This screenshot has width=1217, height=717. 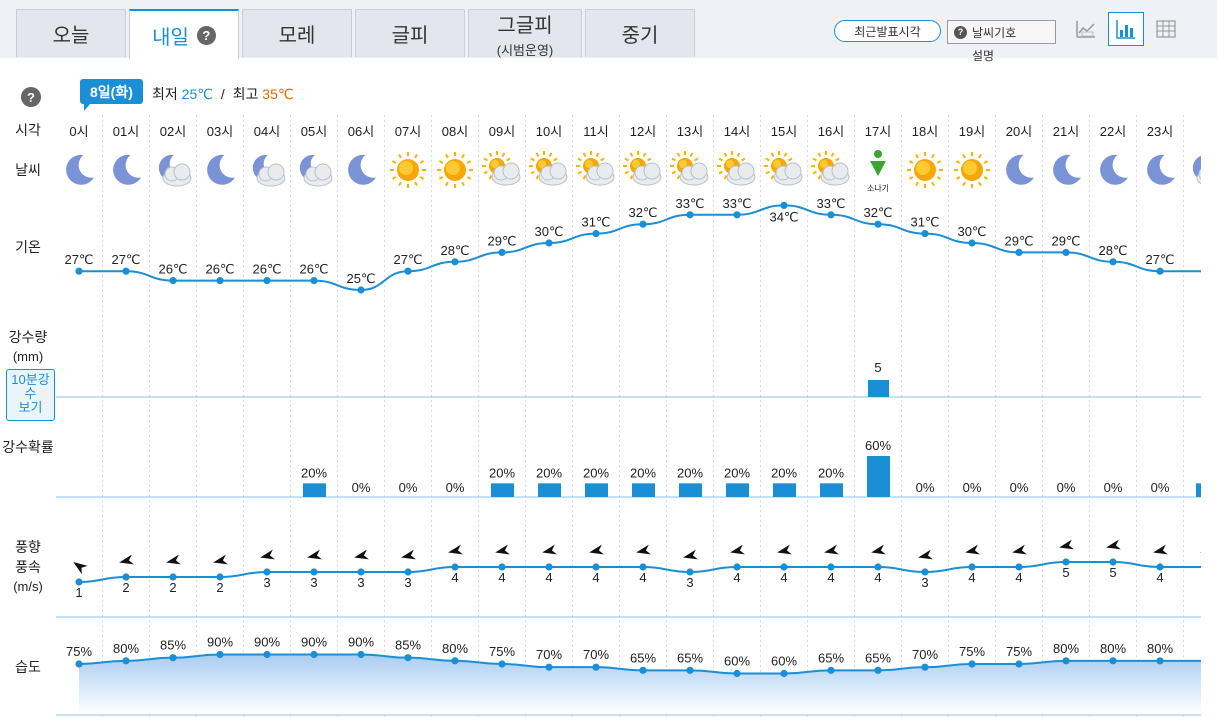 What do you see at coordinates (1065, 572) in the screenshot?
I see `wind-speed-label: 5` at bounding box center [1065, 572].